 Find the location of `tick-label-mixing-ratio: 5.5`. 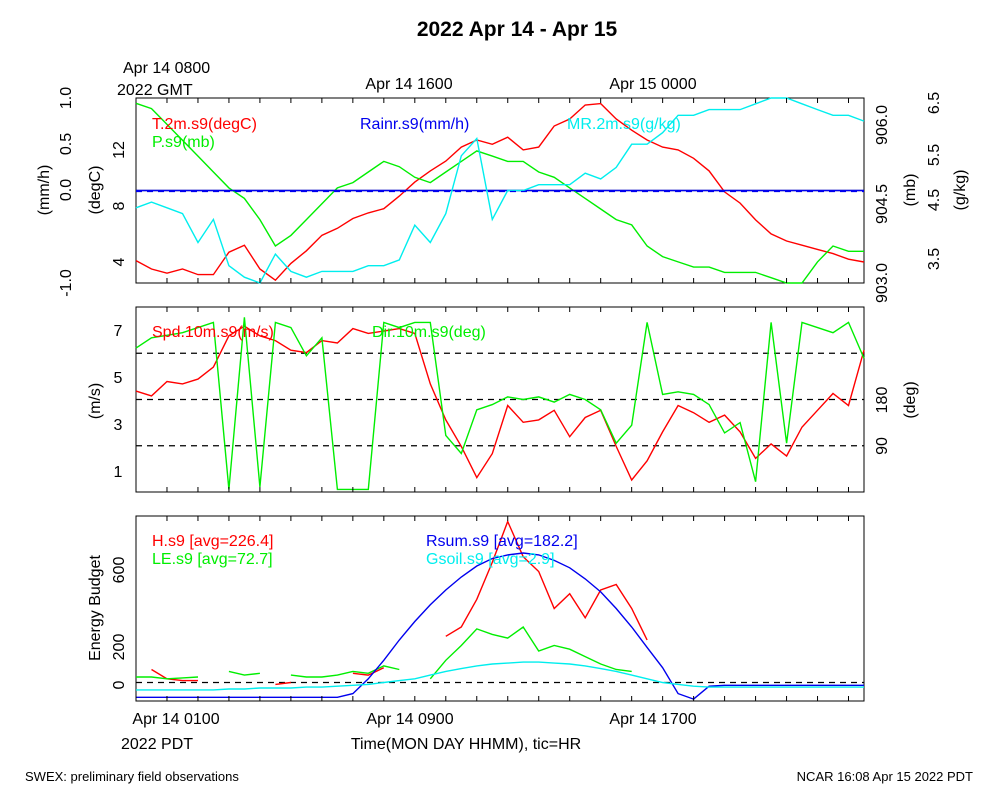

tick-label-mixing-ratio: 5.5 is located at coordinates (934, 155).